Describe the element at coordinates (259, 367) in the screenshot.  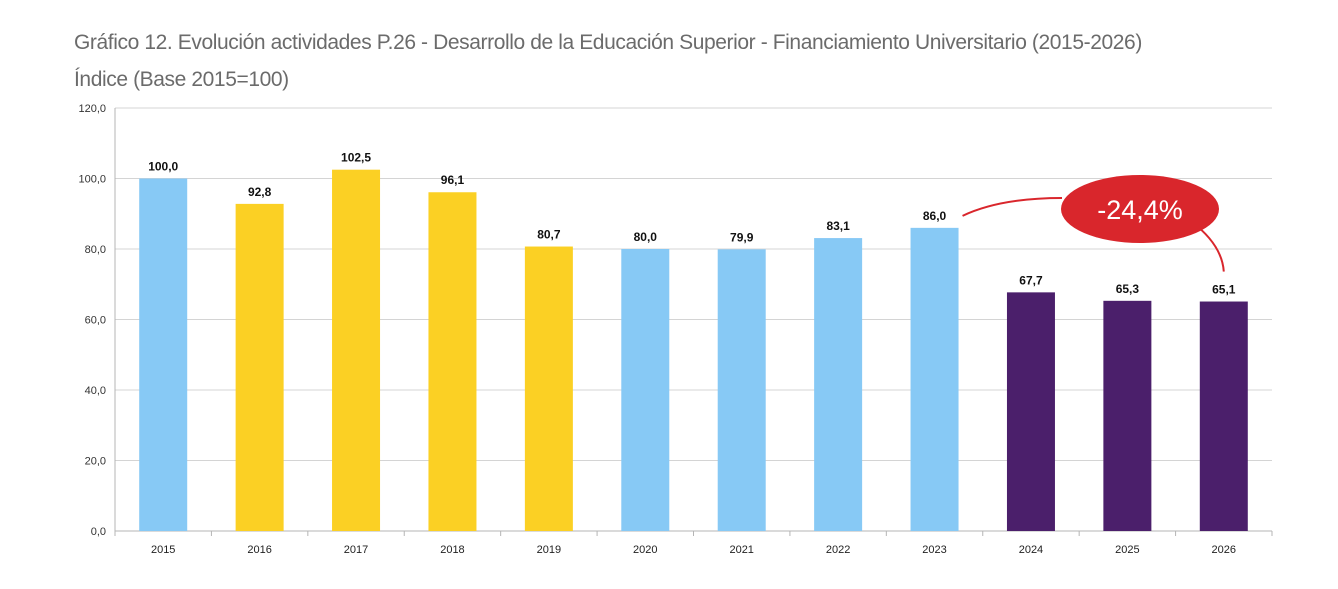
I see `bar-2016` at that location.